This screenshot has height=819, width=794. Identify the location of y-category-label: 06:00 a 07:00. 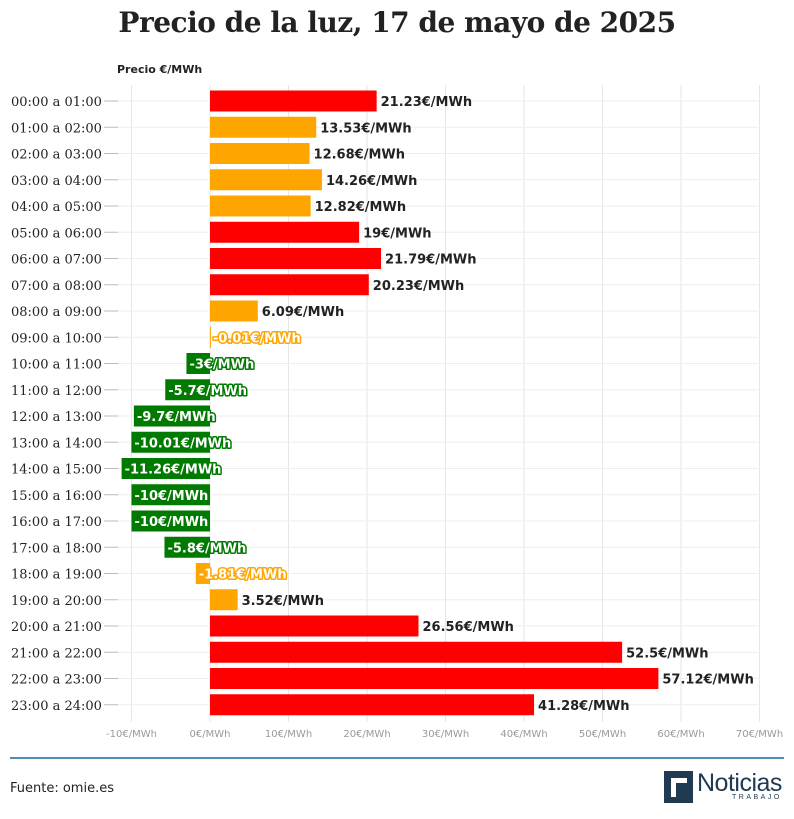
(56, 260).